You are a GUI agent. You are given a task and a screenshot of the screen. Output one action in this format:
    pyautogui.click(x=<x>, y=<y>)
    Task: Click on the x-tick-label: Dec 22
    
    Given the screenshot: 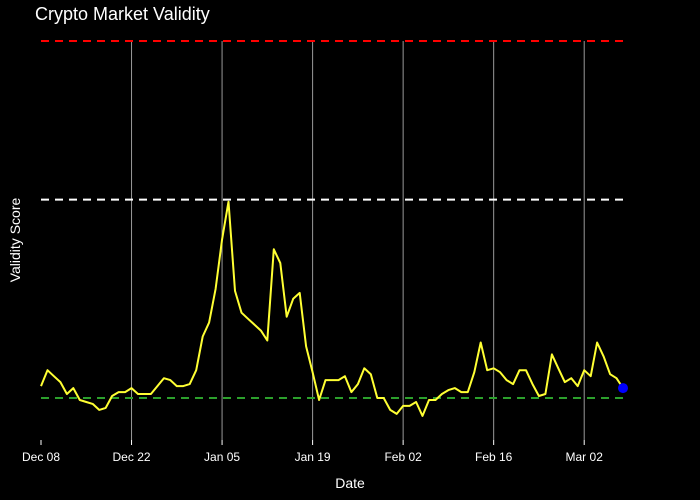 What is the action you would take?
    pyautogui.click(x=132, y=457)
    